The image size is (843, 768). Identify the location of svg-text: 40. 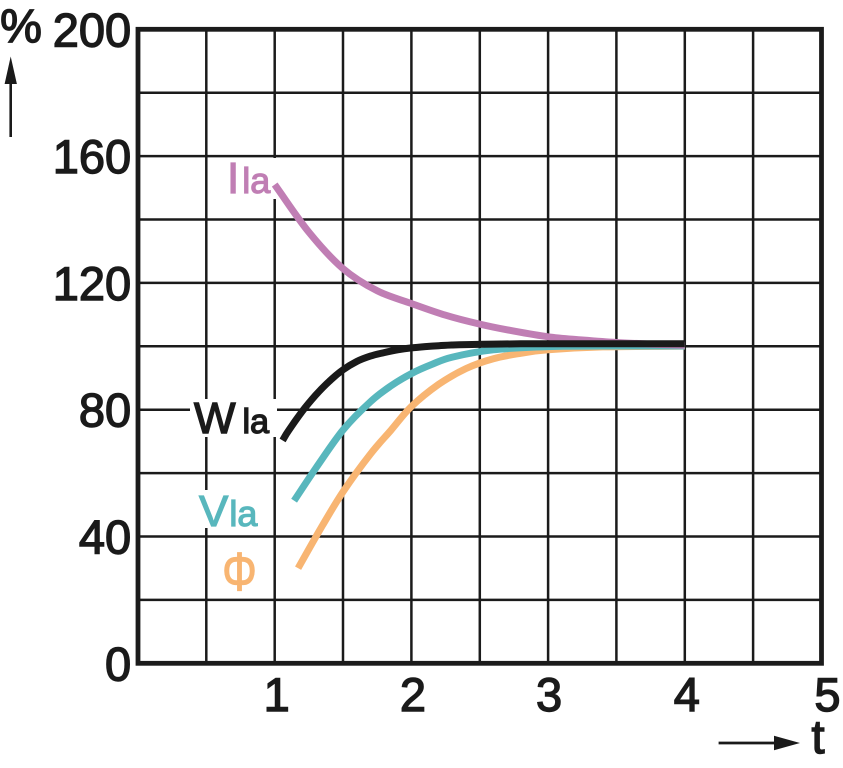
(105, 537).